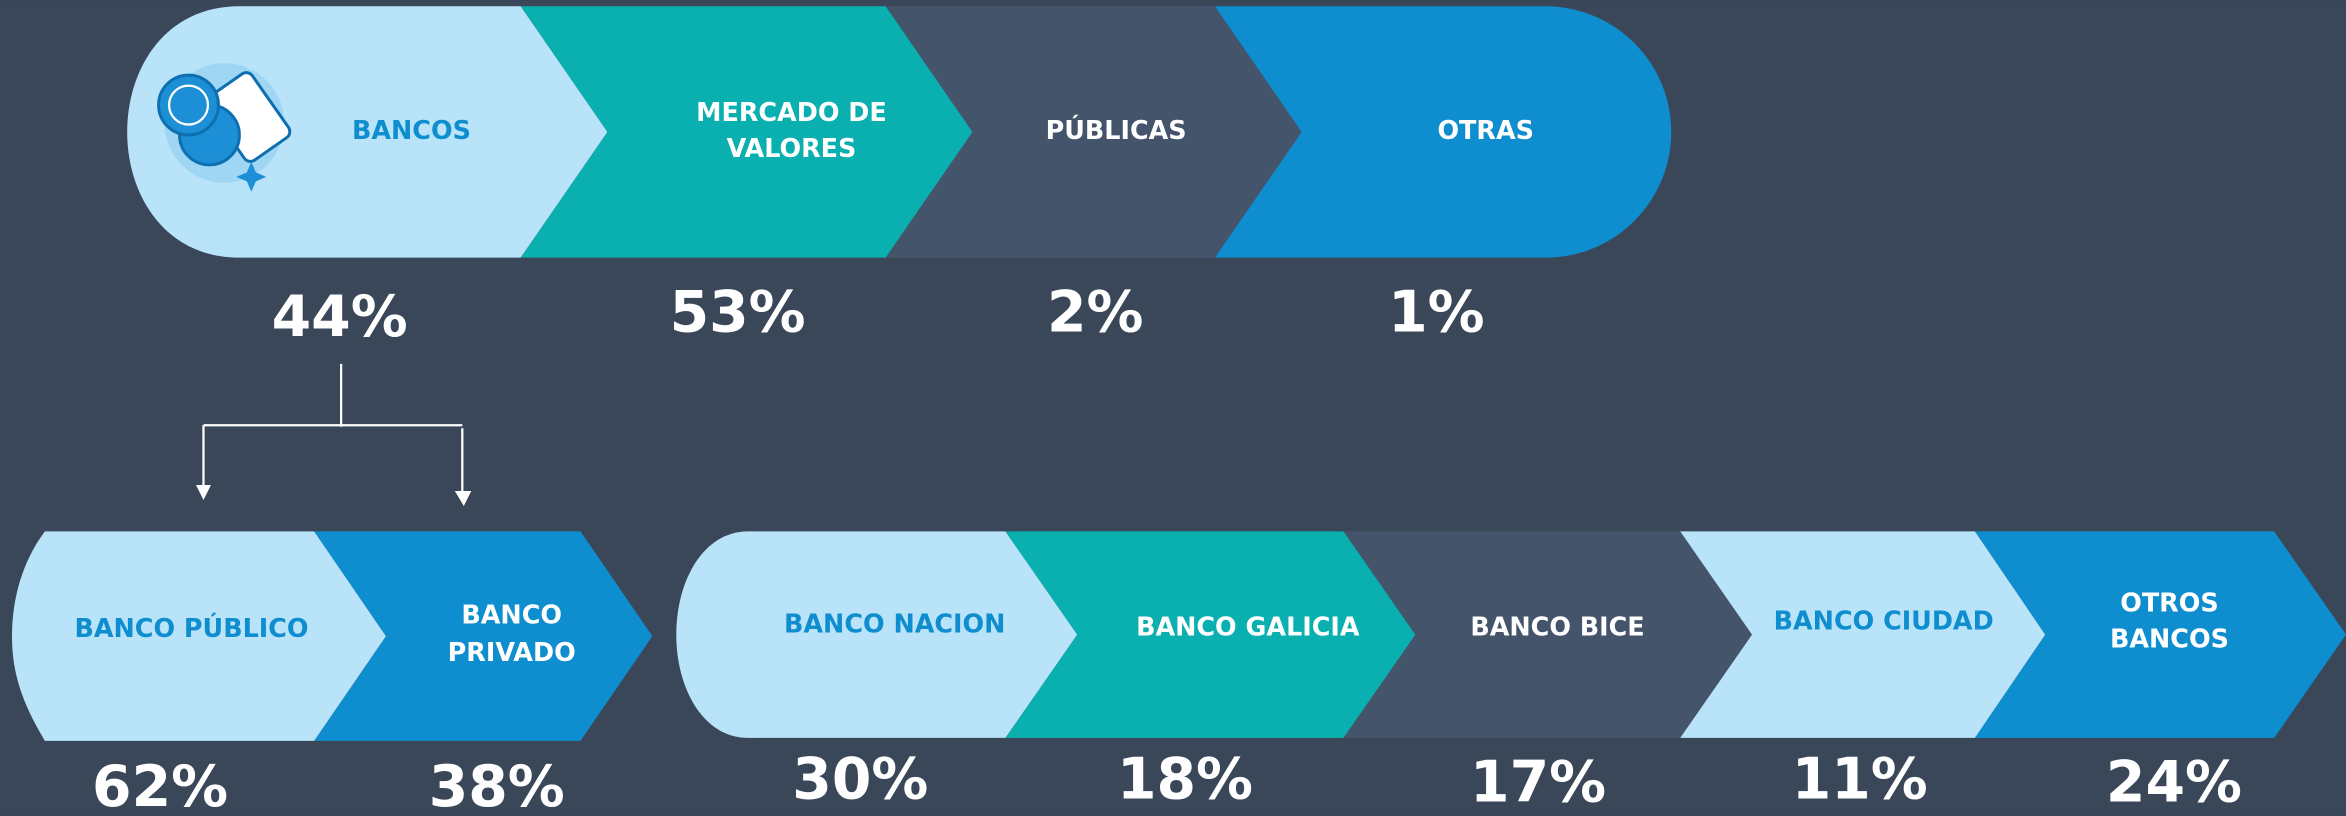 The width and height of the screenshot is (2346, 816). I want to click on percent: 1%, so click(1436, 313).